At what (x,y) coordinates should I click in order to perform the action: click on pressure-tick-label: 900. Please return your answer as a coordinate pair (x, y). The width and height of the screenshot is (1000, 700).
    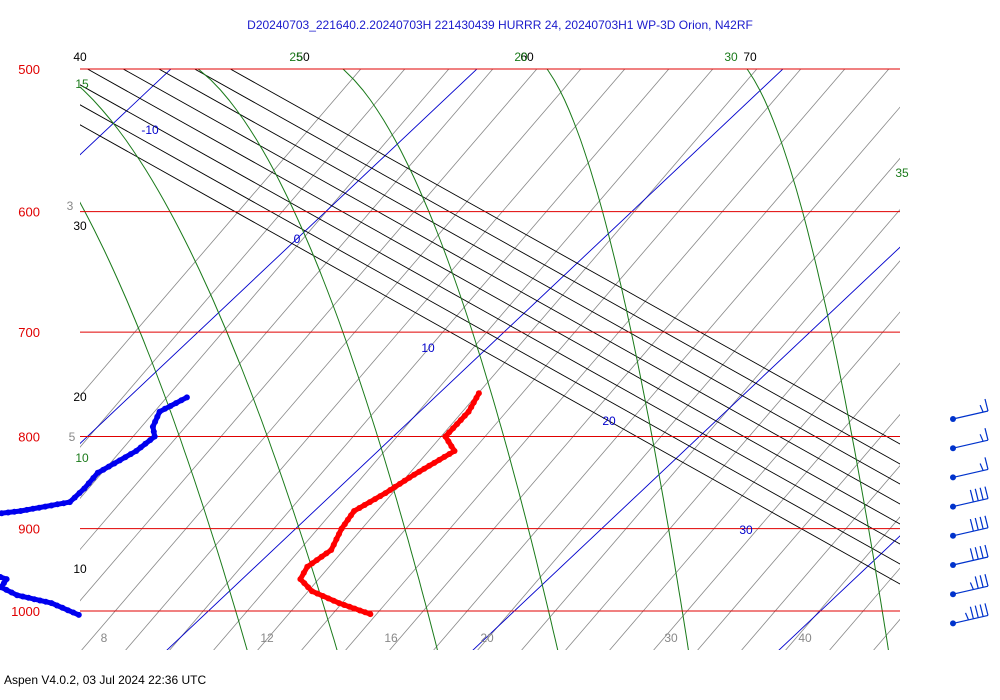
    Looking at the image, I should click on (29, 529).